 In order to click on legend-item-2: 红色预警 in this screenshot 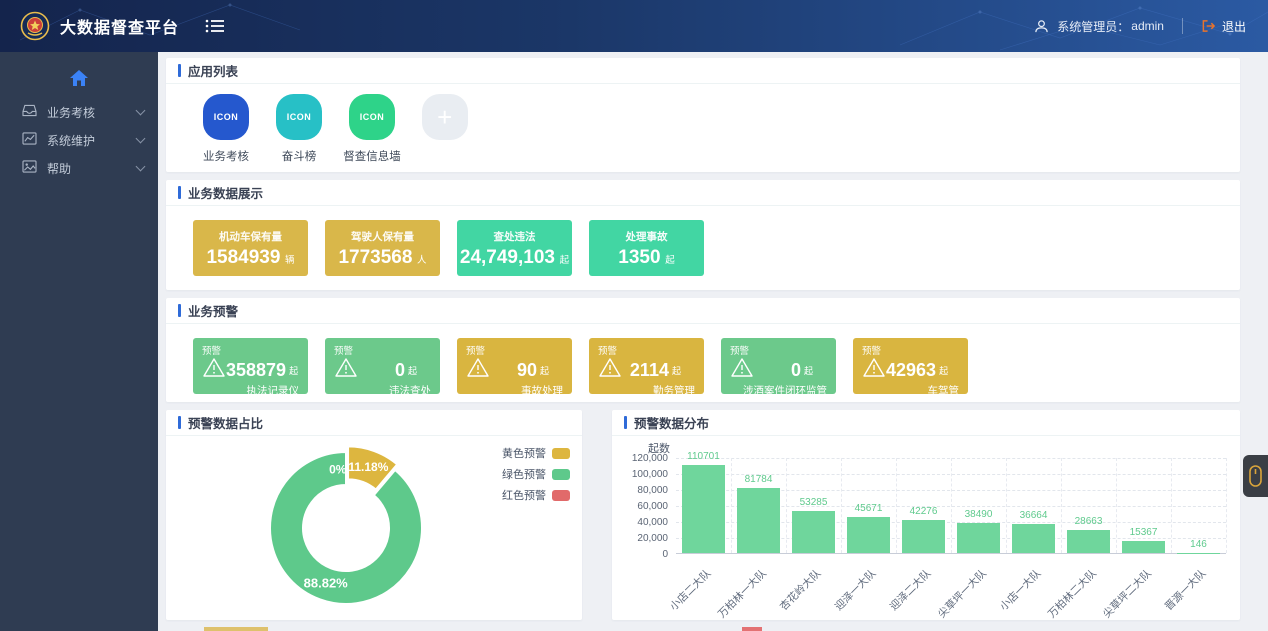, I will do `click(536, 495)`.